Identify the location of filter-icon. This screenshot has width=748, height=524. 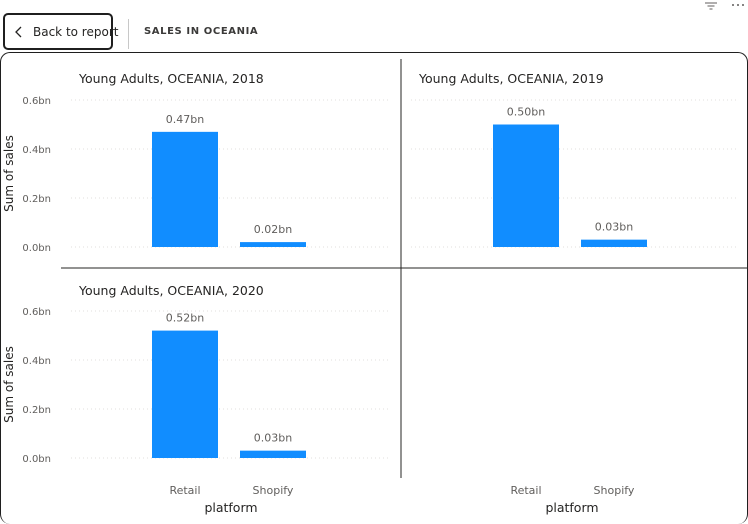
(711, 6).